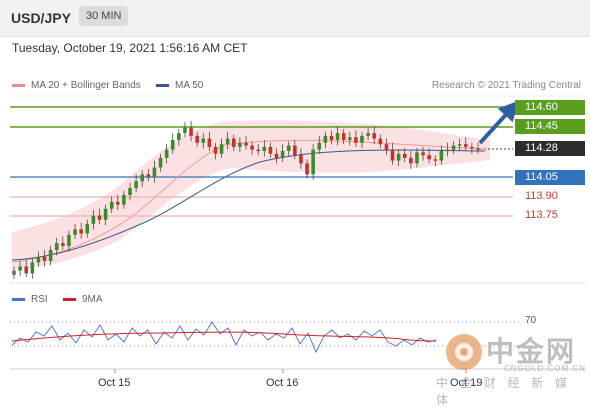 This screenshot has width=590, height=408. I want to click on rsi-ma-line, so click(224, 336).